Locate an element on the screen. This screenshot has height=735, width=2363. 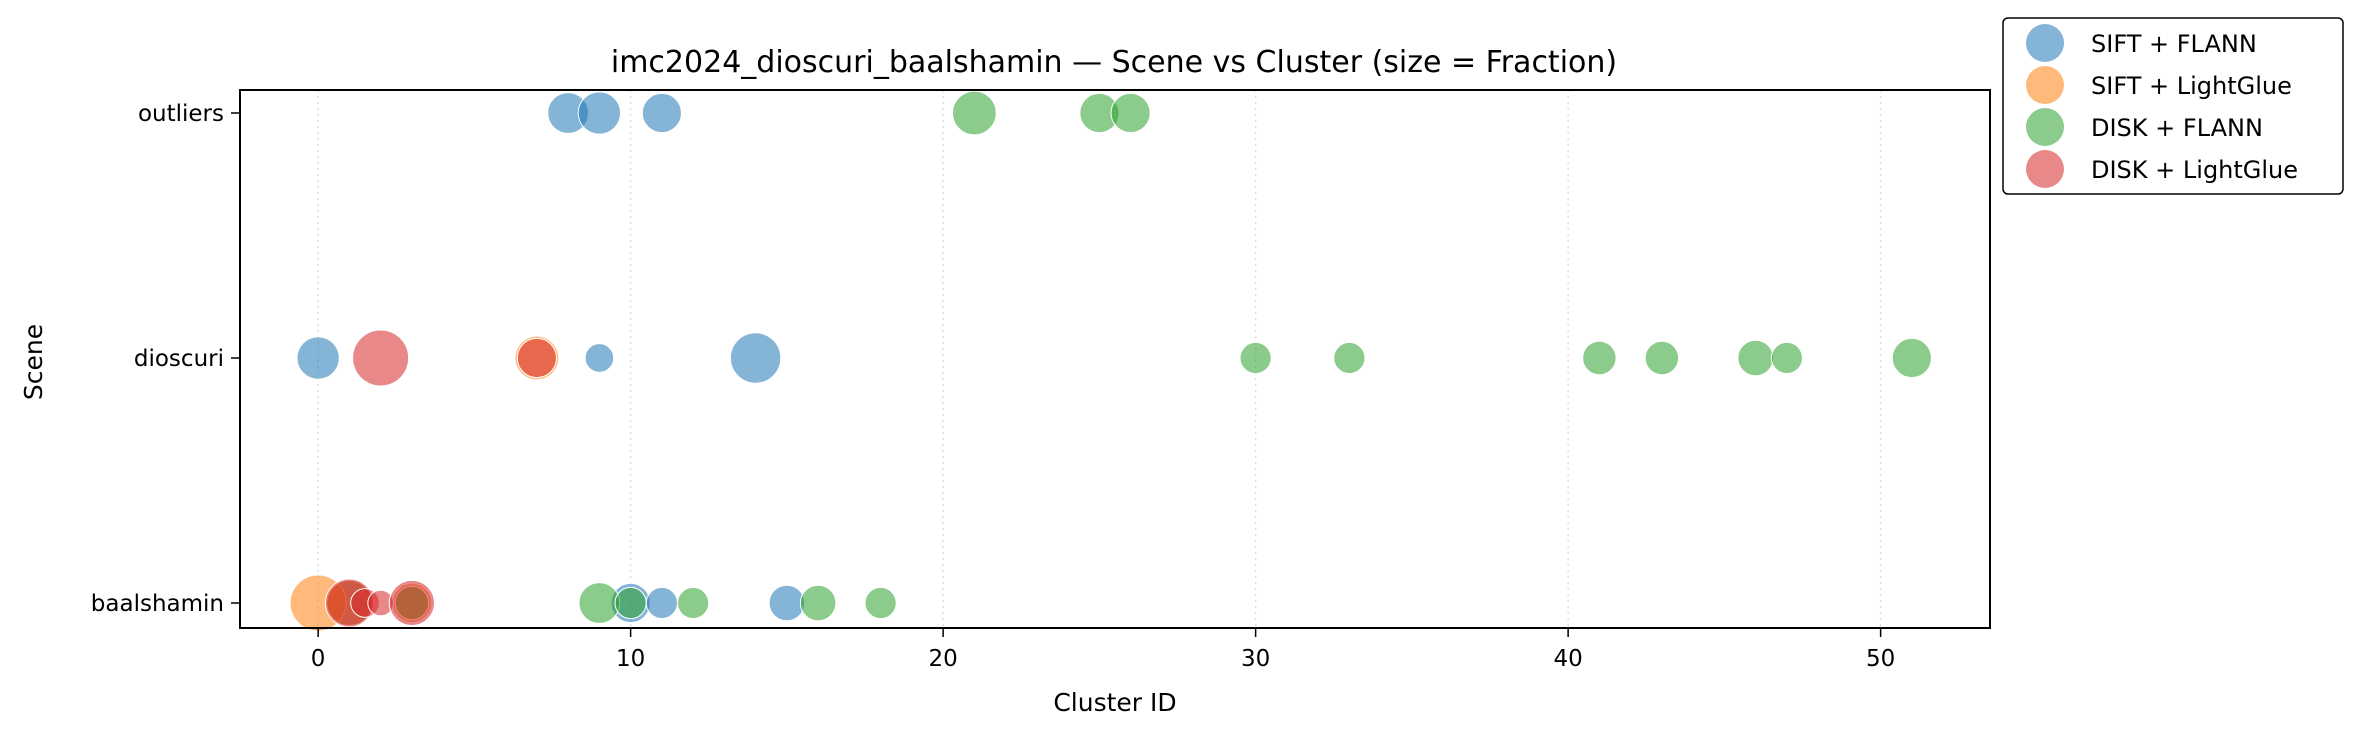
legend-label: DISK + FLANN is located at coordinates (2177, 128).